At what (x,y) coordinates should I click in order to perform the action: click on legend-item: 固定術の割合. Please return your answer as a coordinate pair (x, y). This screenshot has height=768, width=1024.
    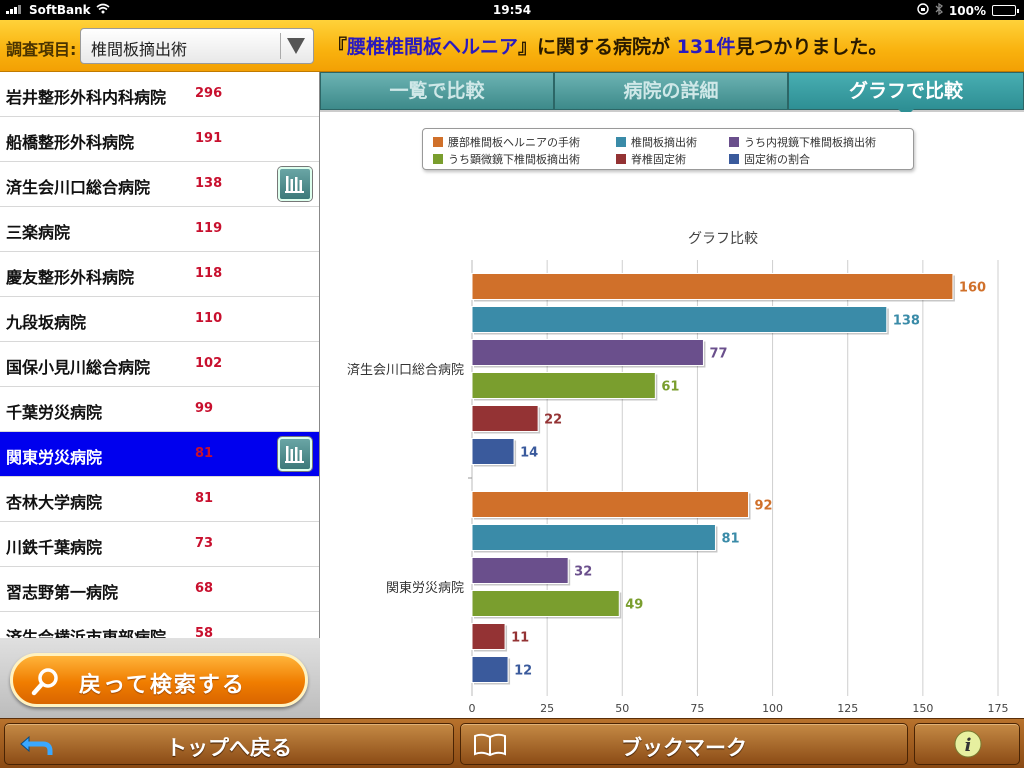
    Looking at the image, I should click on (769, 159).